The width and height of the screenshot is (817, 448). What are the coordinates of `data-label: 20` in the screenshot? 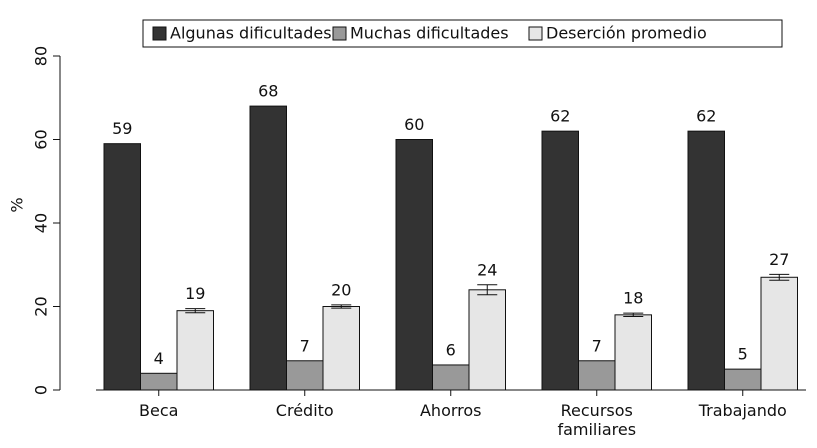 It's located at (341, 289).